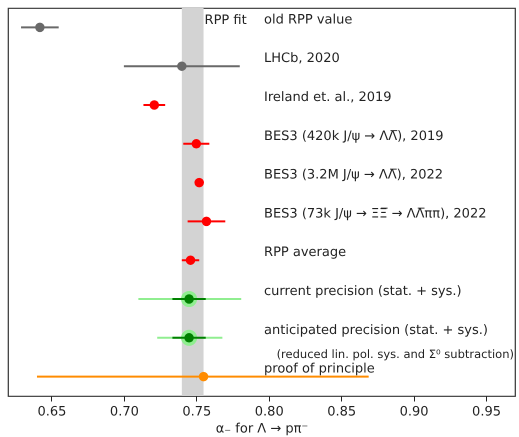  I want to click on x-tick-label: 0.70, so click(124, 412).